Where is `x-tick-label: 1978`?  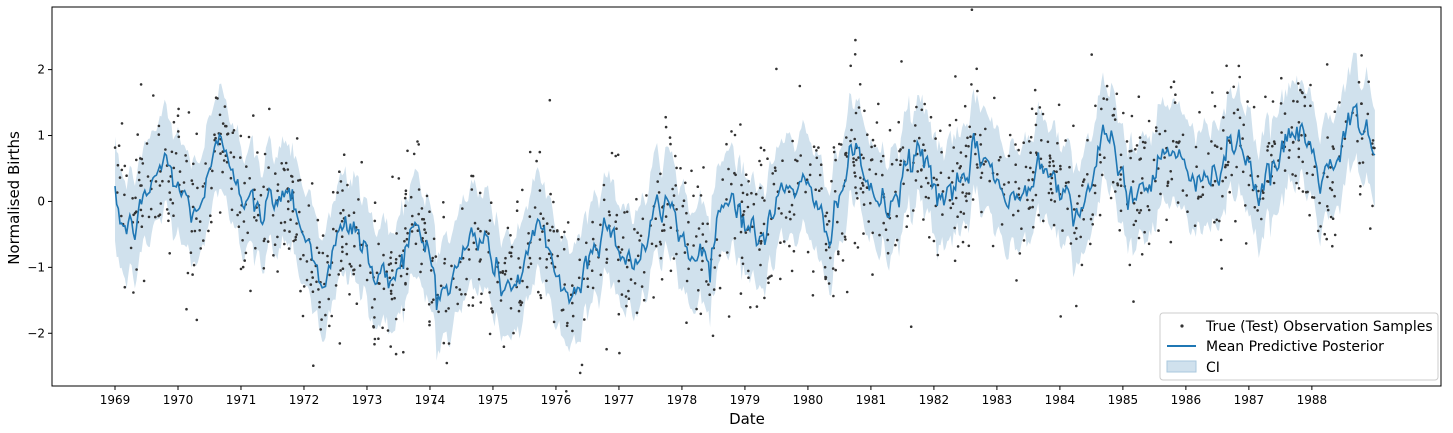
x-tick-label: 1978 is located at coordinates (682, 400).